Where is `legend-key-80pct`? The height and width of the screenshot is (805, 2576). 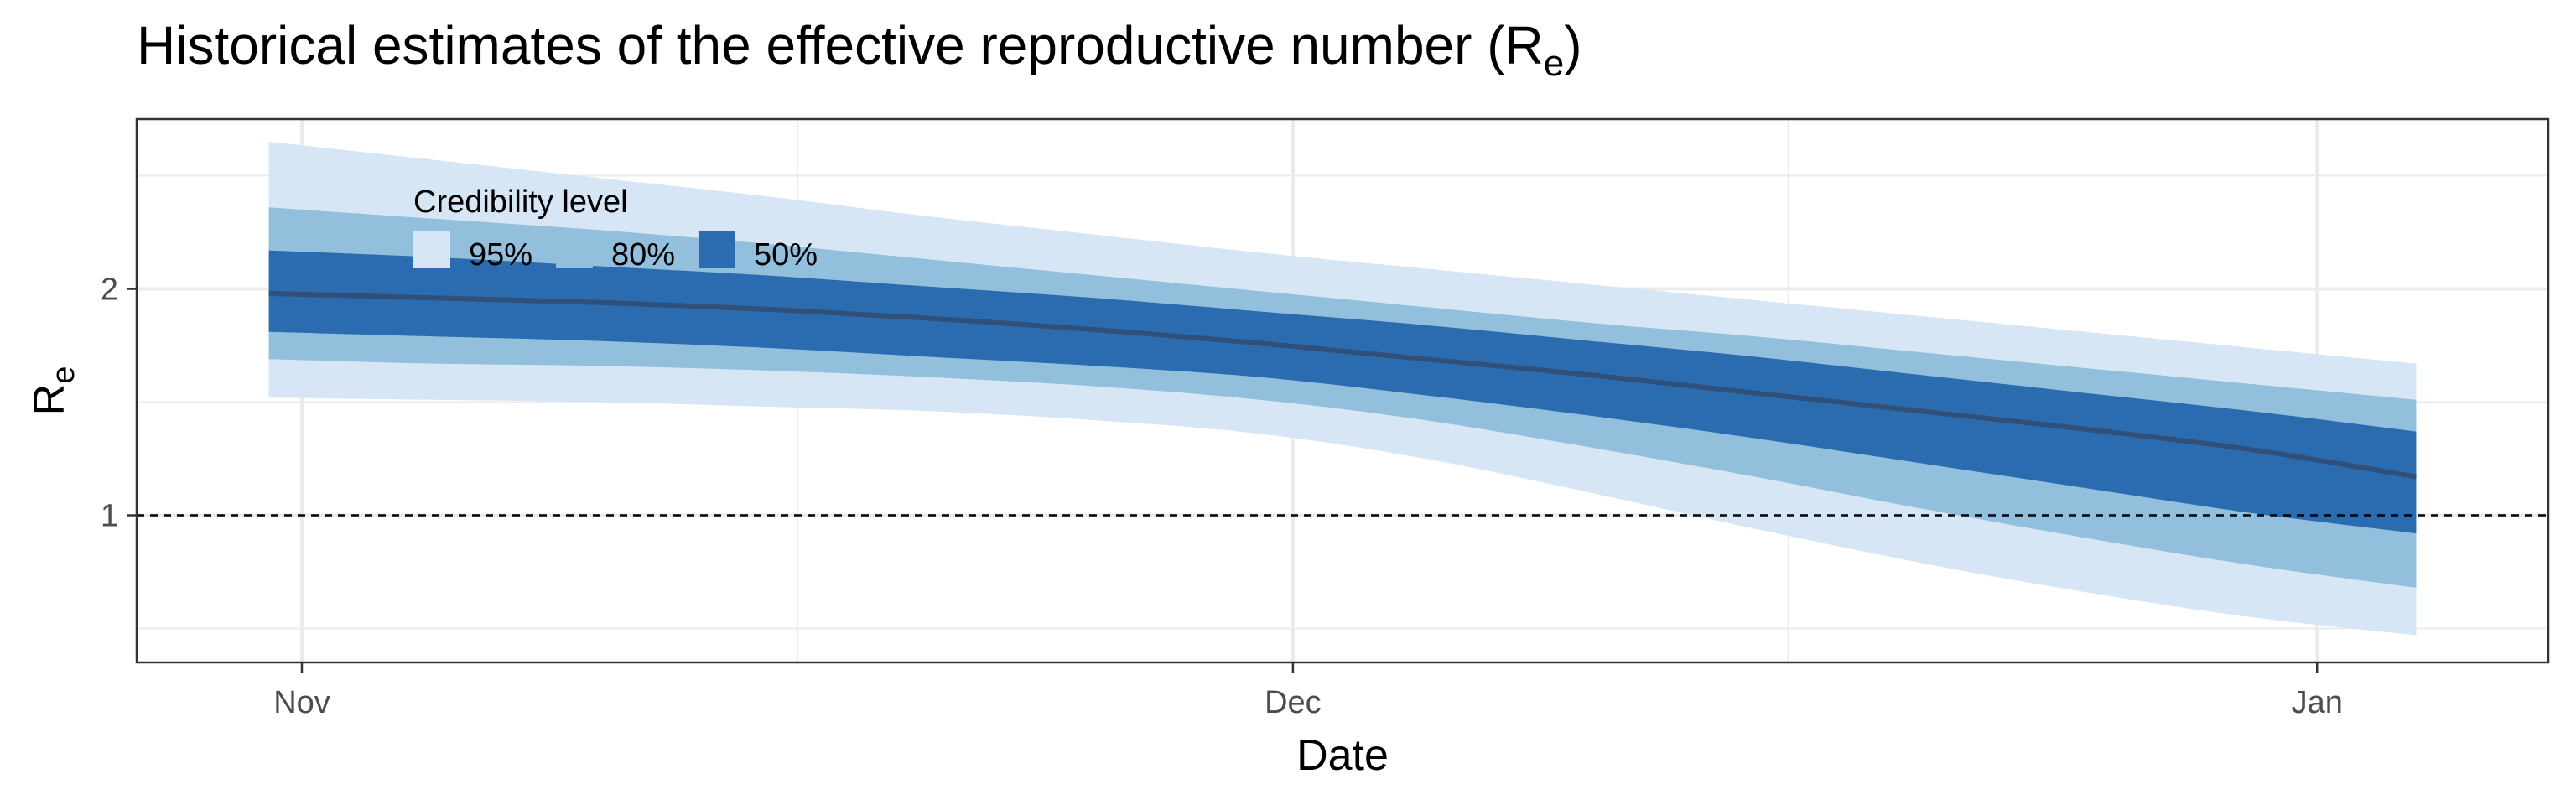 legend-key-80pct is located at coordinates (574, 249).